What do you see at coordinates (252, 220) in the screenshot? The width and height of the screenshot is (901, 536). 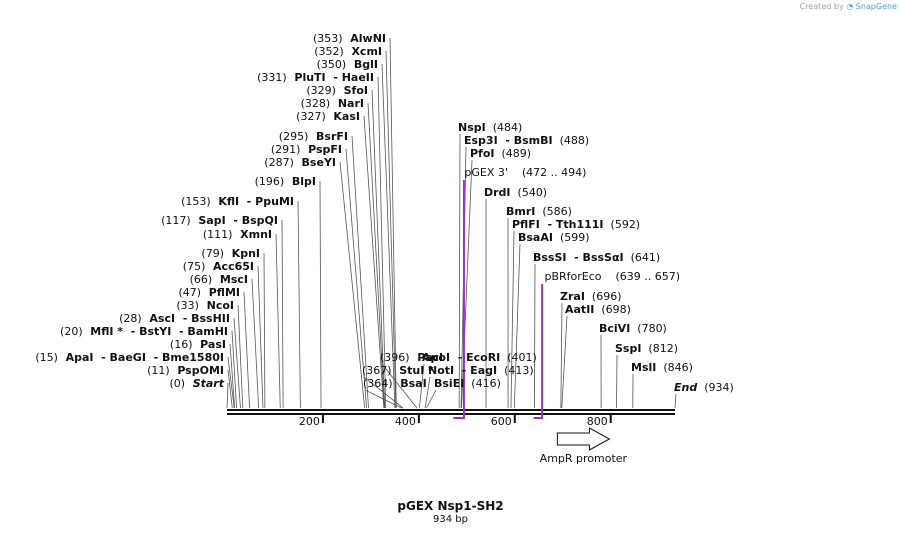 I see `site-enzyme: - BspQI` at bounding box center [252, 220].